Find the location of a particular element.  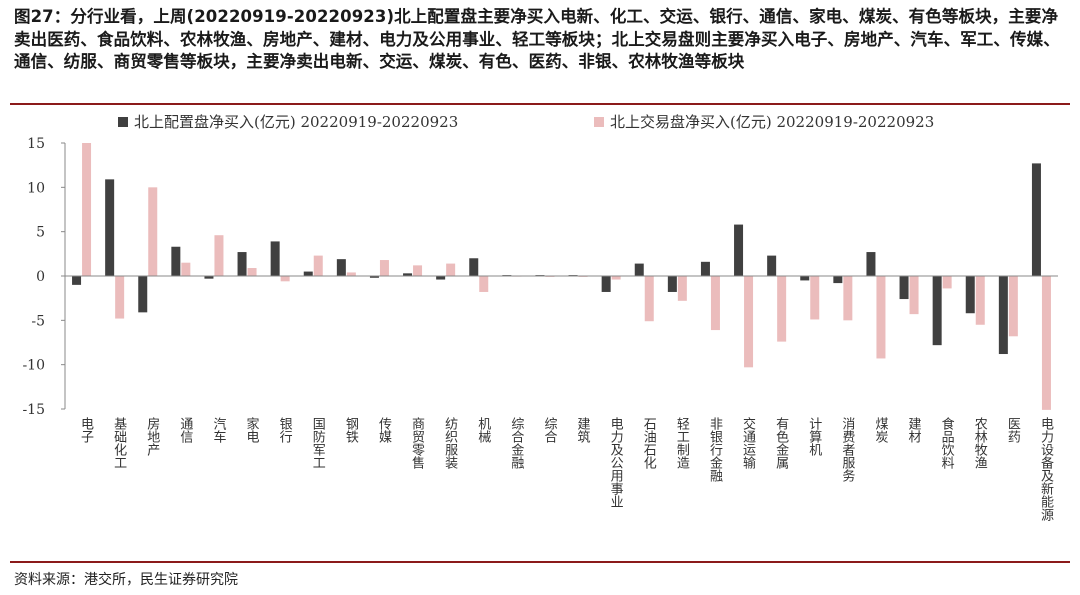

y-tick-label: -10 is located at coordinates (33, 366).